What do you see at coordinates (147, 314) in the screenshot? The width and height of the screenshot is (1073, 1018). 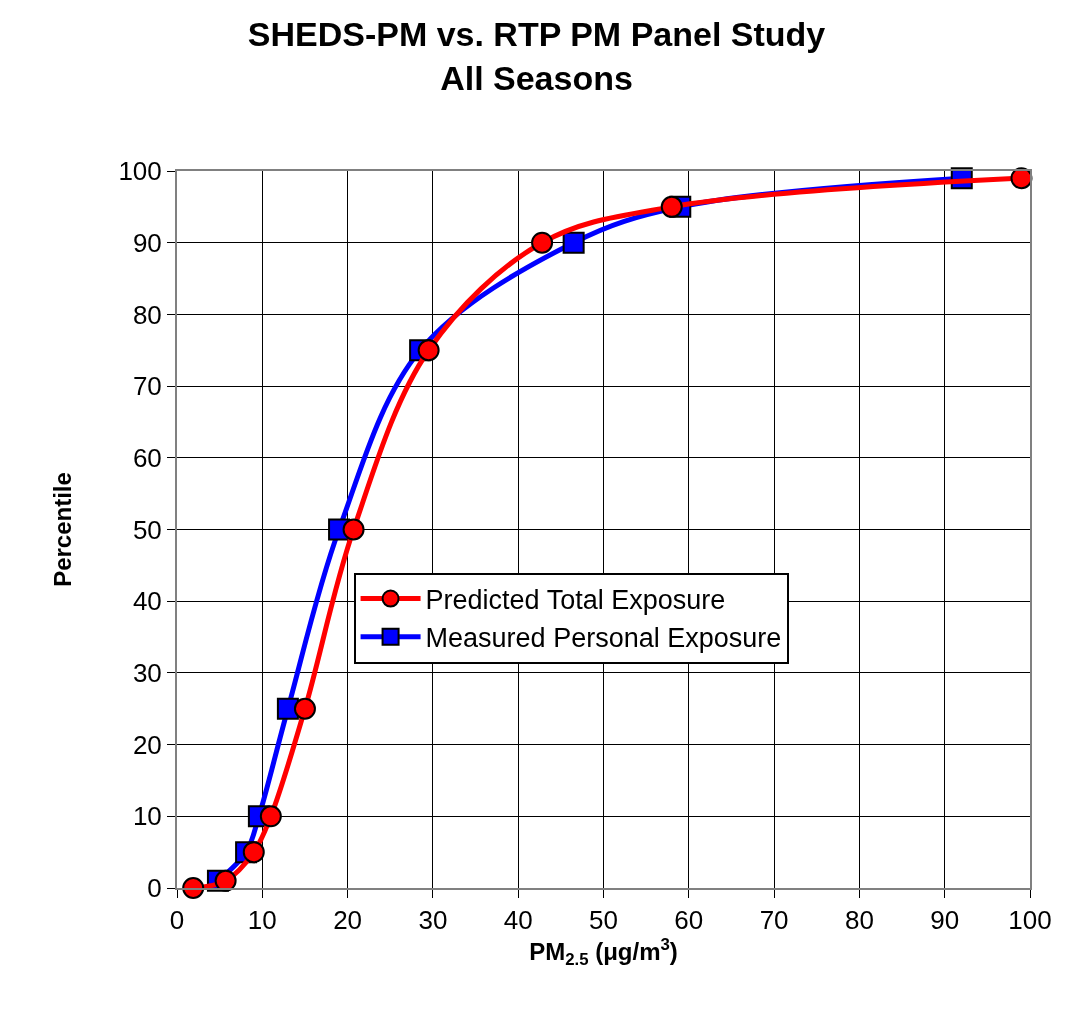 I see `y-tick-label: 80` at bounding box center [147, 314].